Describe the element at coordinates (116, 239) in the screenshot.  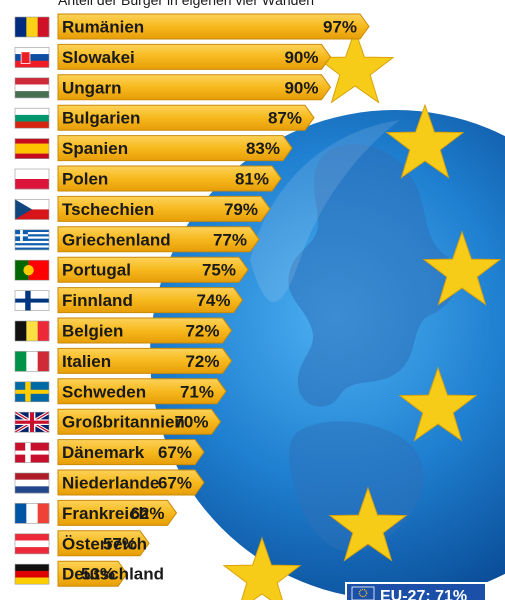
I see `bar-category-label: Griechenland` at that location.